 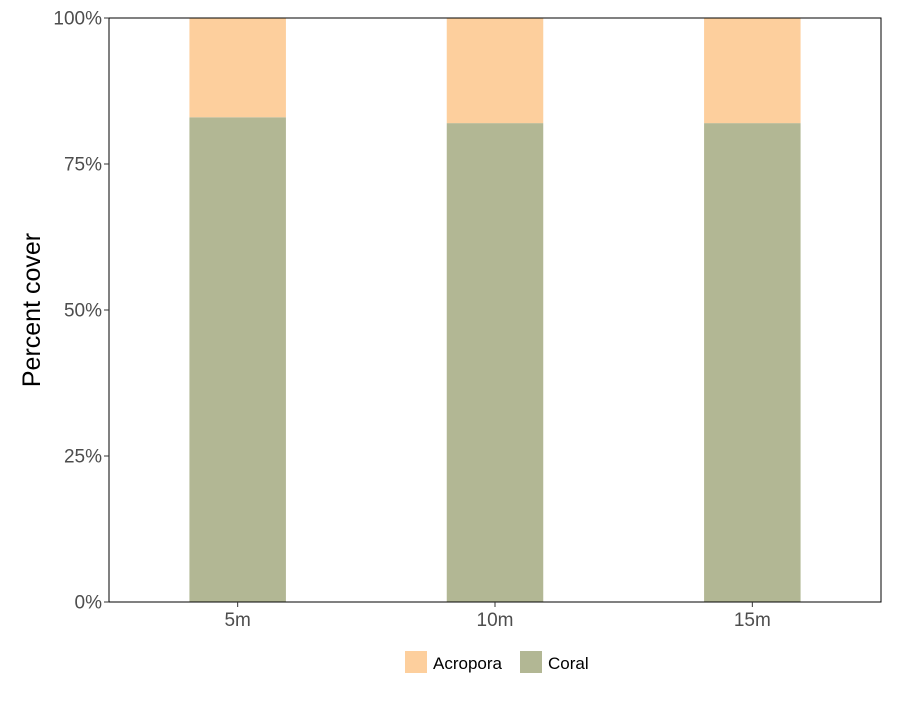 I want to click on legend: Acropora Coral, so click(x=497, y=662).